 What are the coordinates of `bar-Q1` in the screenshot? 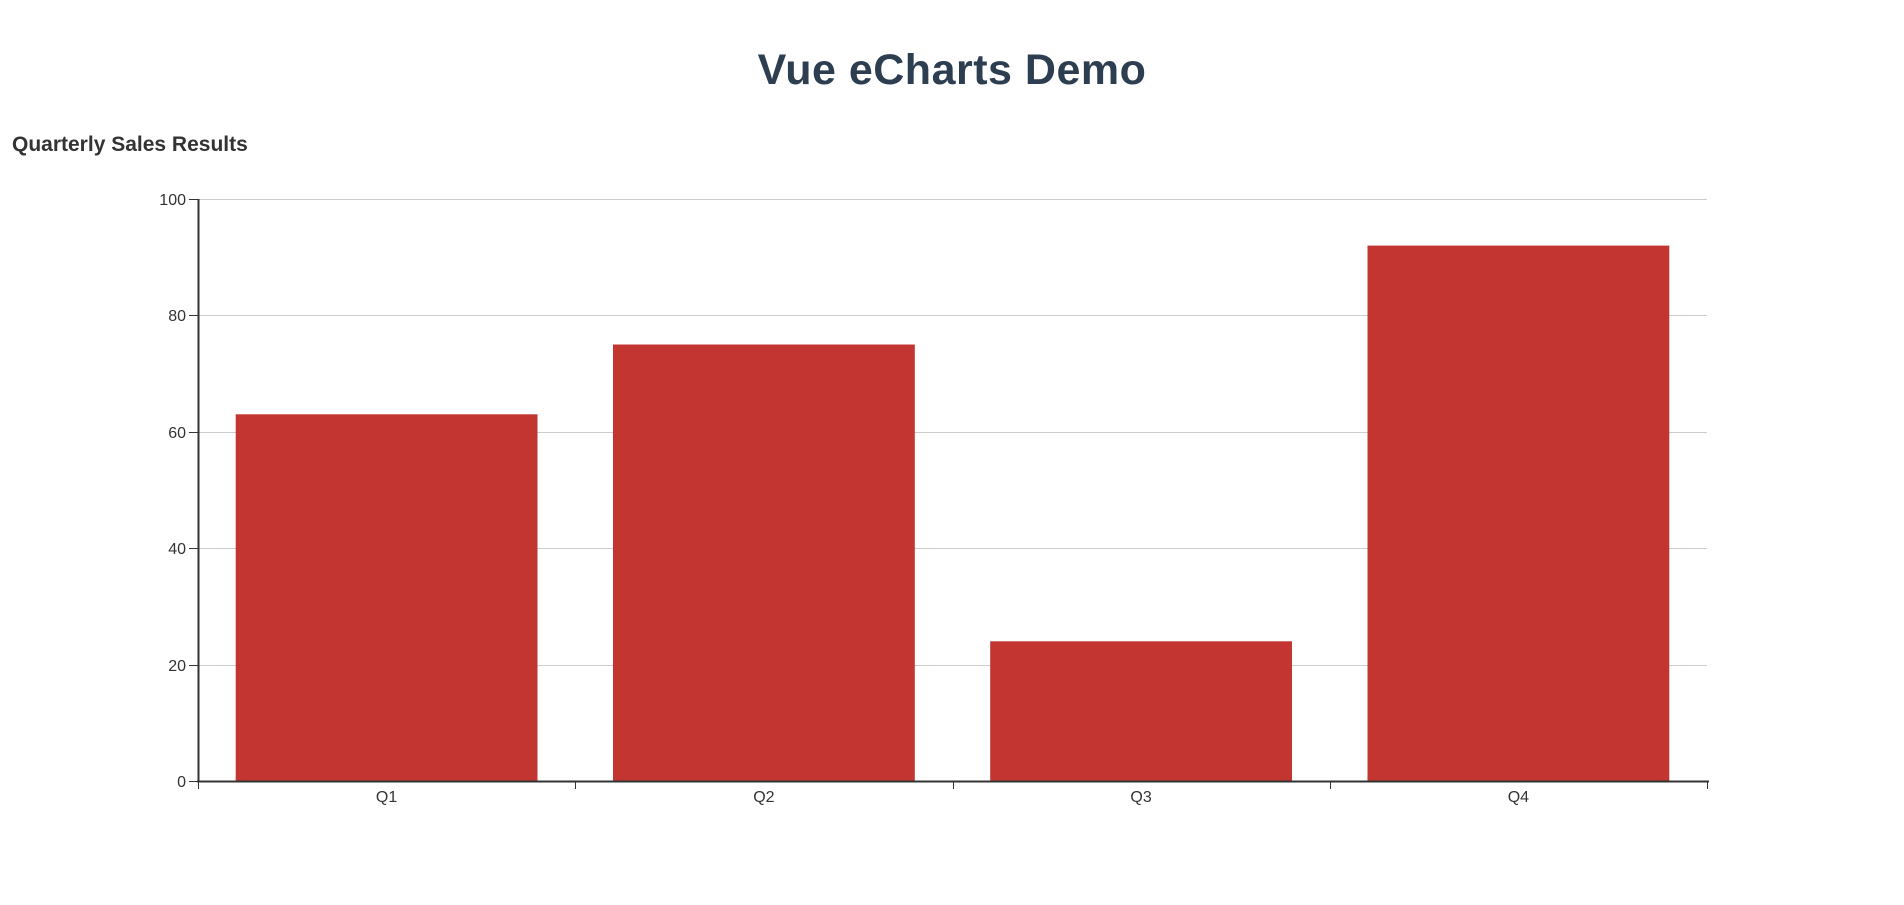 It's located at (386, 597).